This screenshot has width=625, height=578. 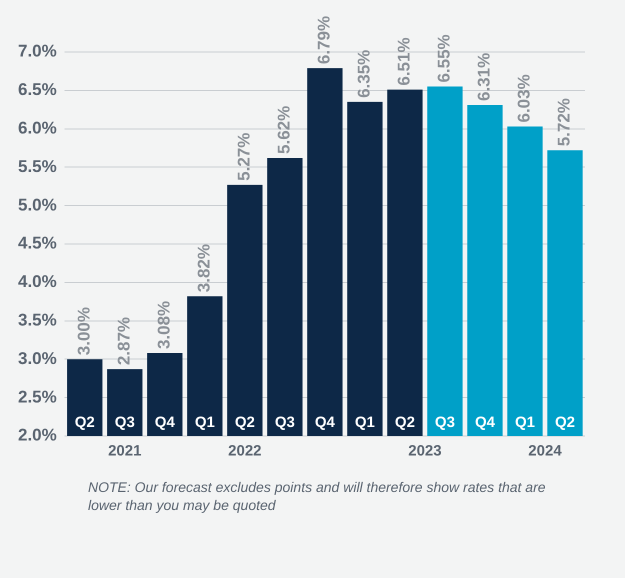 What do you see at coordinates (284, 130) in the screenshot?
I see `data-label: 5.62%` at bounding box center [284, 130].